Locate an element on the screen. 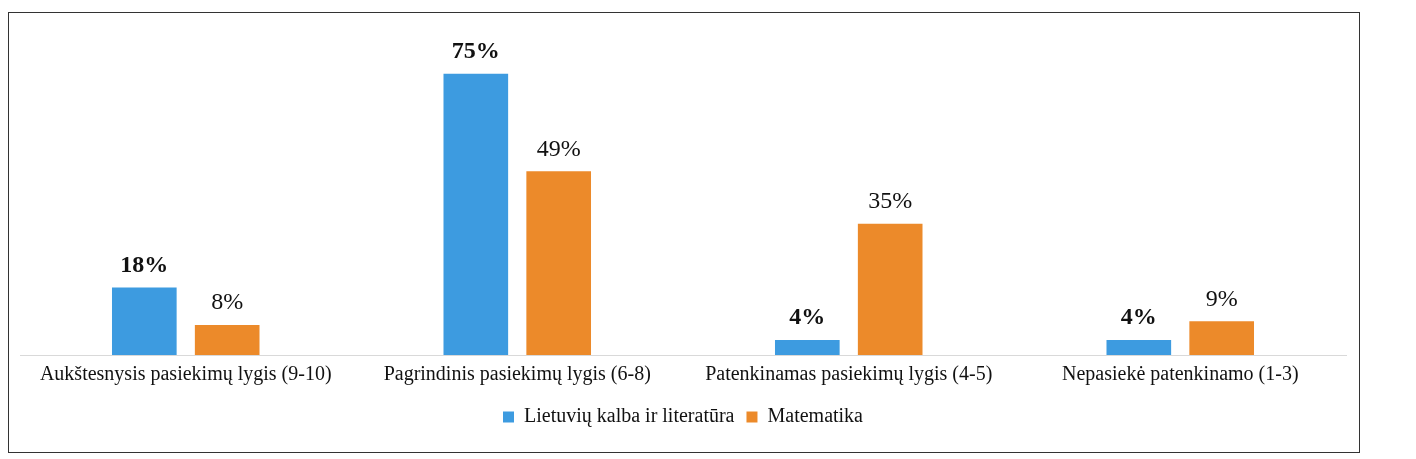 Image resolution: width=1416 pixels, height=459 pixels. data-label: 9% is located at coordinates (1221, 297).